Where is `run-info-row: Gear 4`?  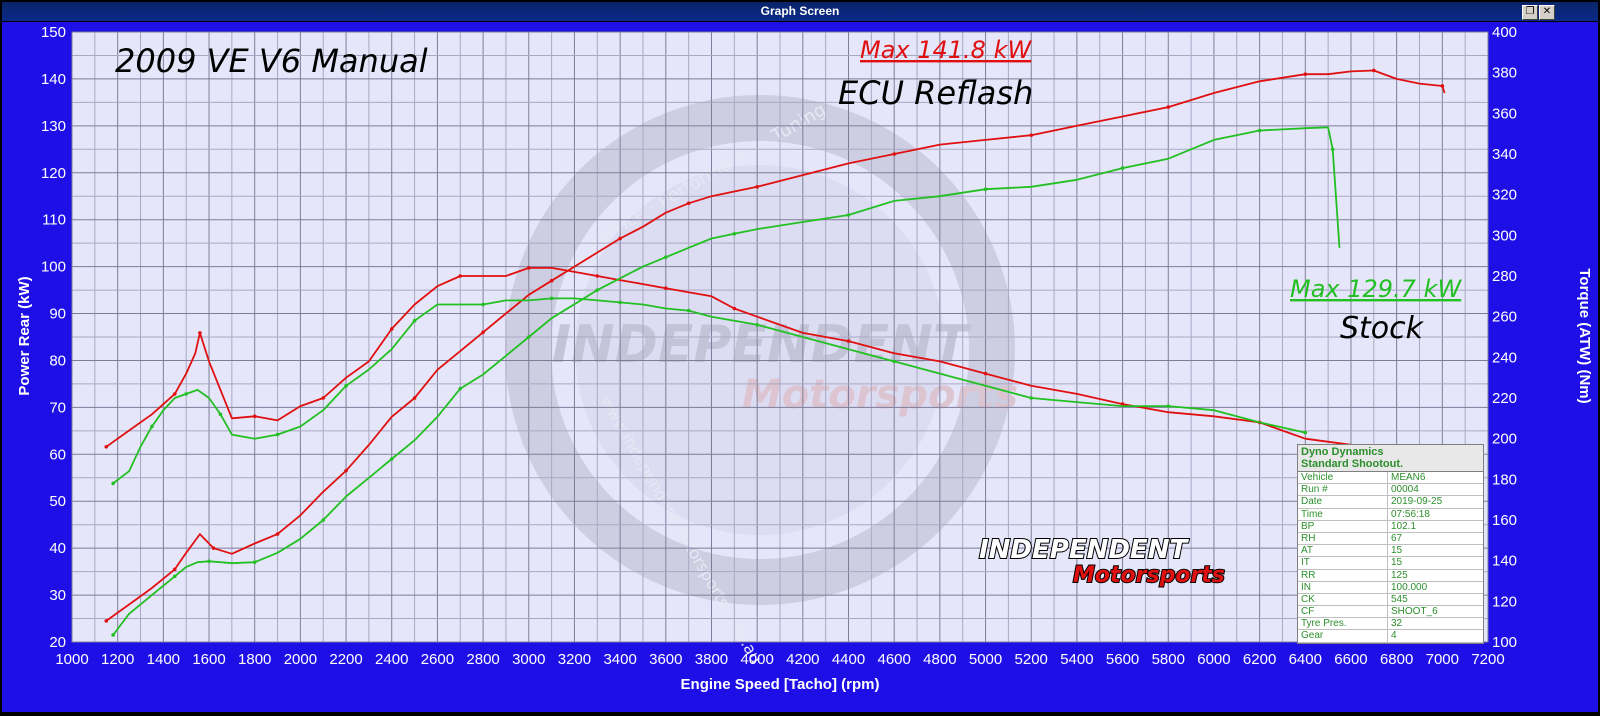 run-info-row: Gear 4 is located at coordinates (1390, 636).